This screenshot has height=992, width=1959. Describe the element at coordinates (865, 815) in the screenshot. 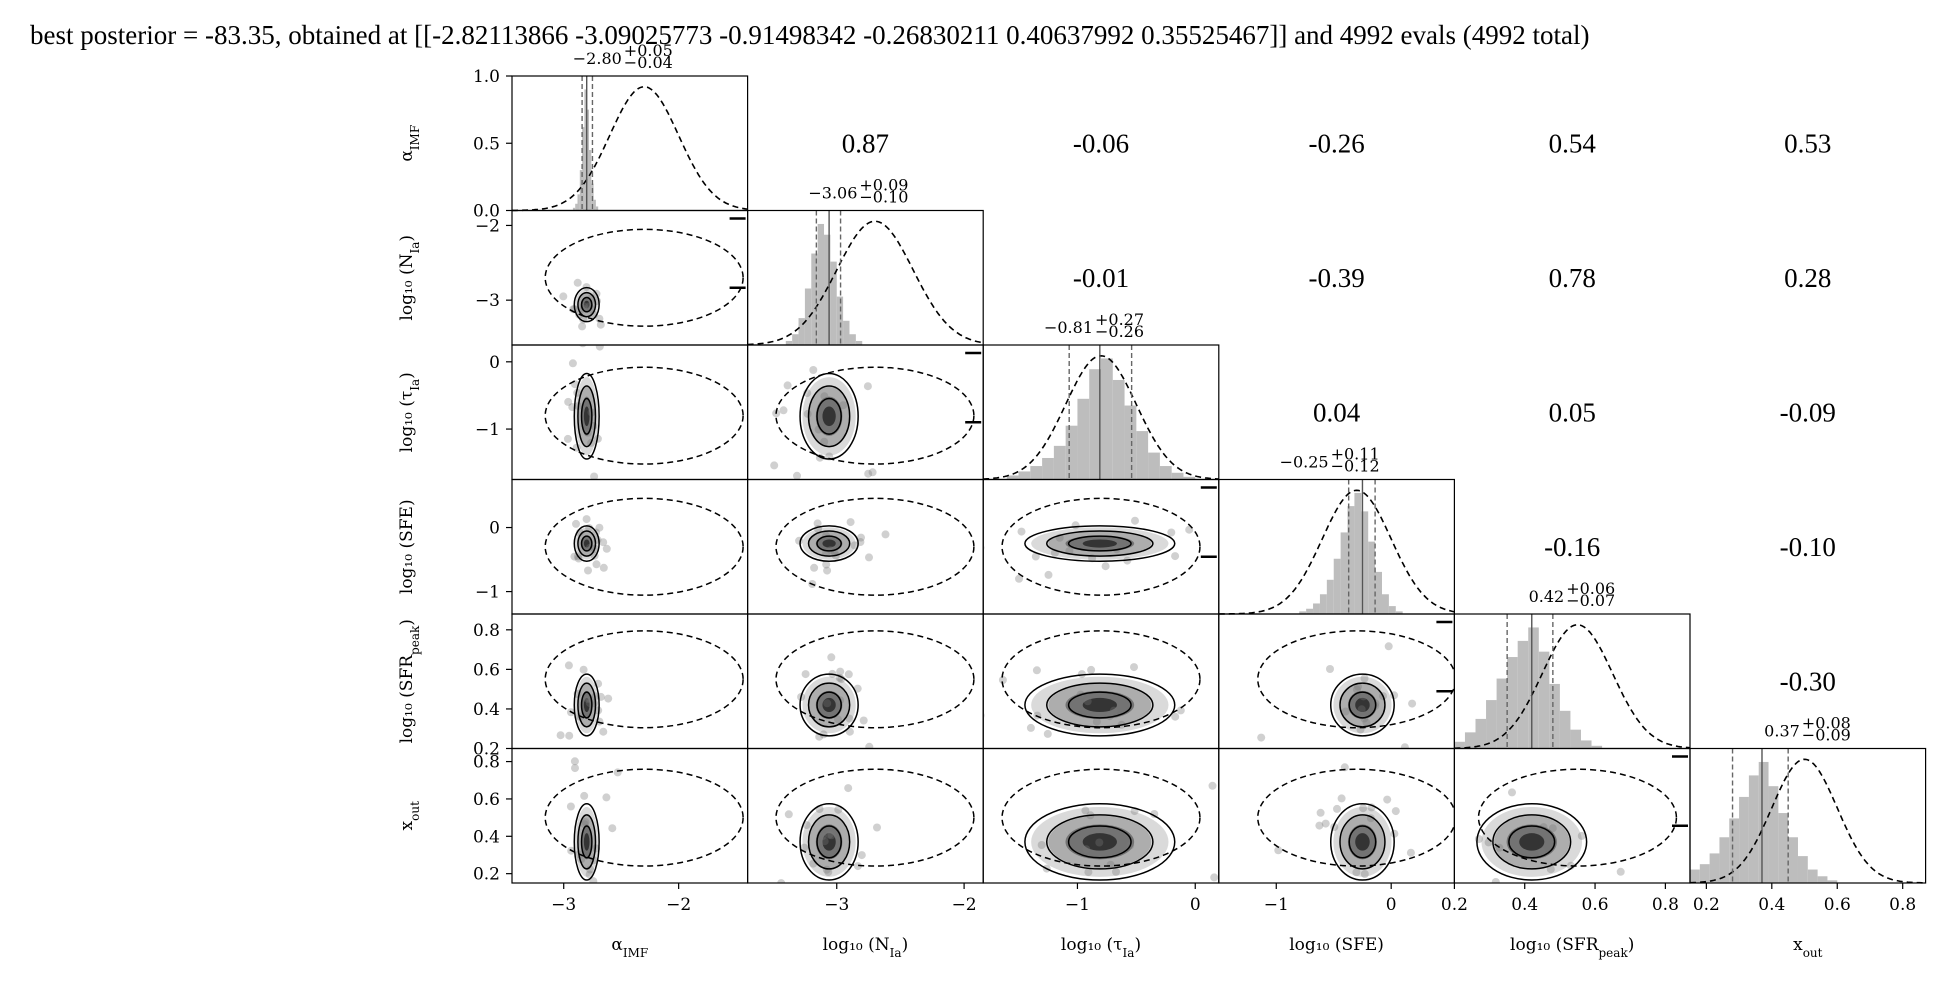

I see `panel-xout-vs-nia` at that location.